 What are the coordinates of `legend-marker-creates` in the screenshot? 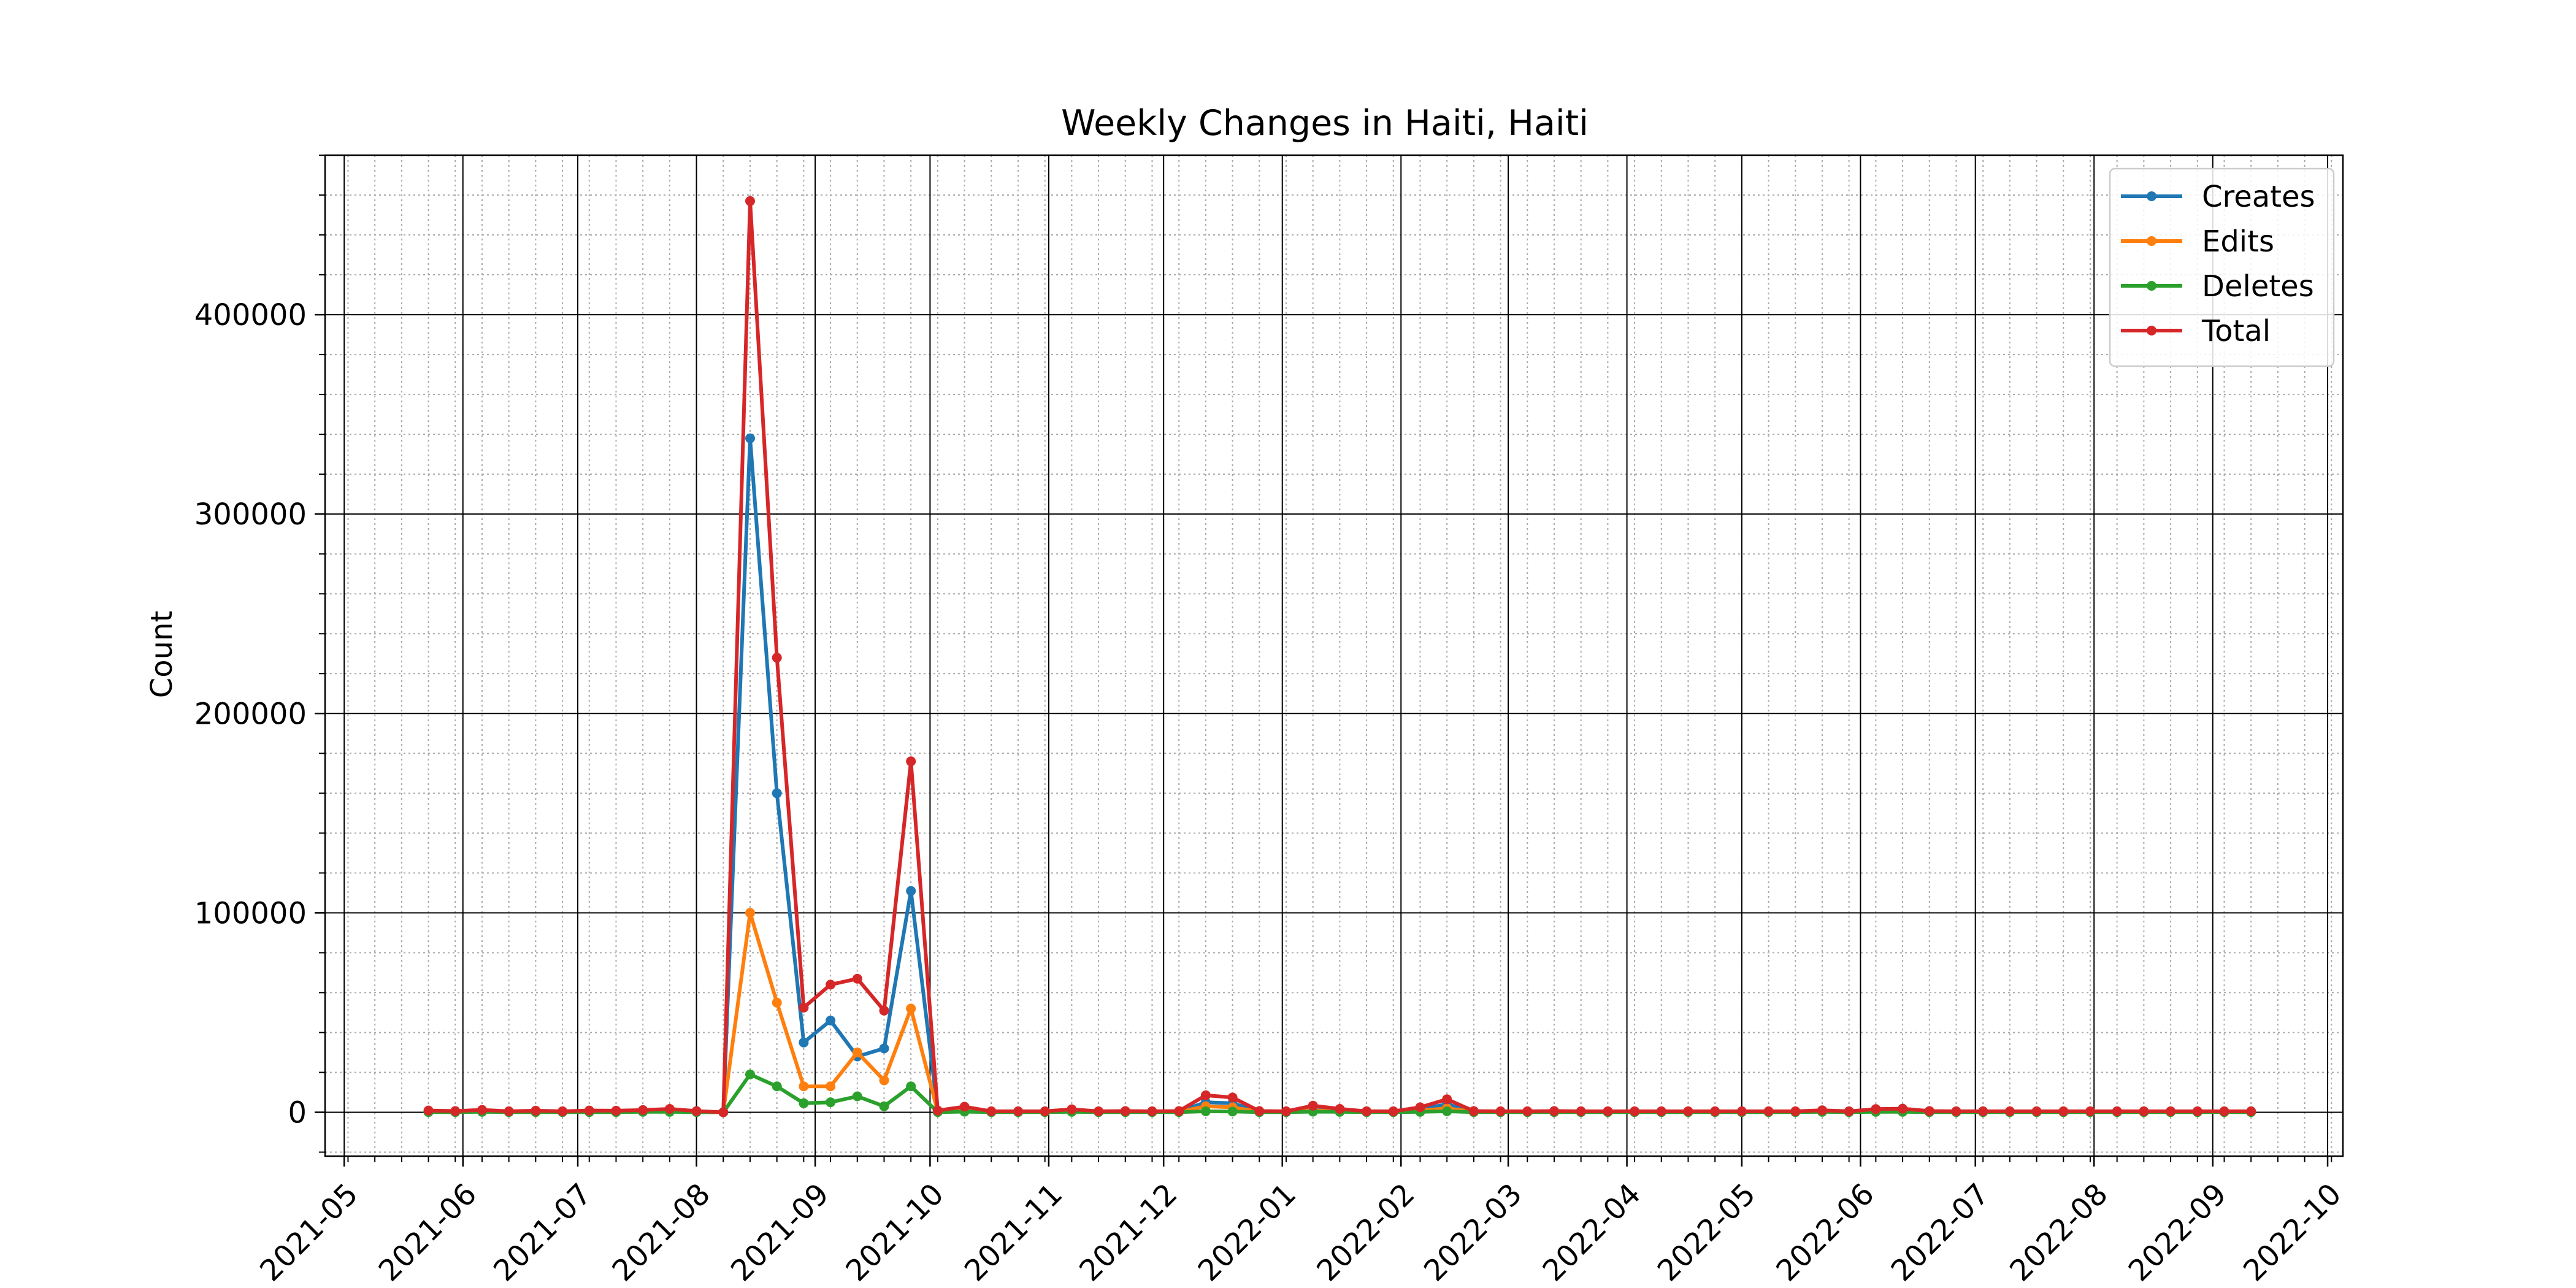 It's located at (2151, 196).